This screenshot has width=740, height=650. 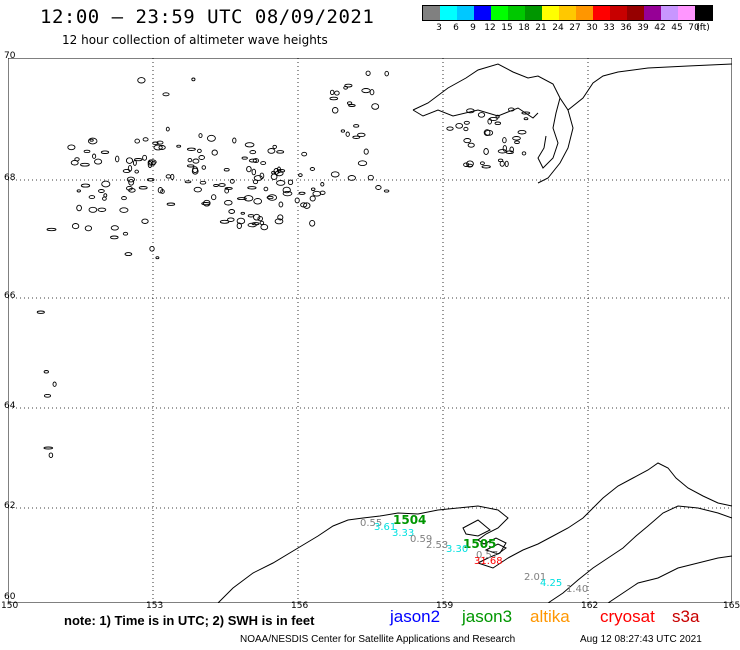 What do you see at coordinates (10, 506) in the screenshot?
I see `latitude-label: 62` at bounding box center [10, 506].